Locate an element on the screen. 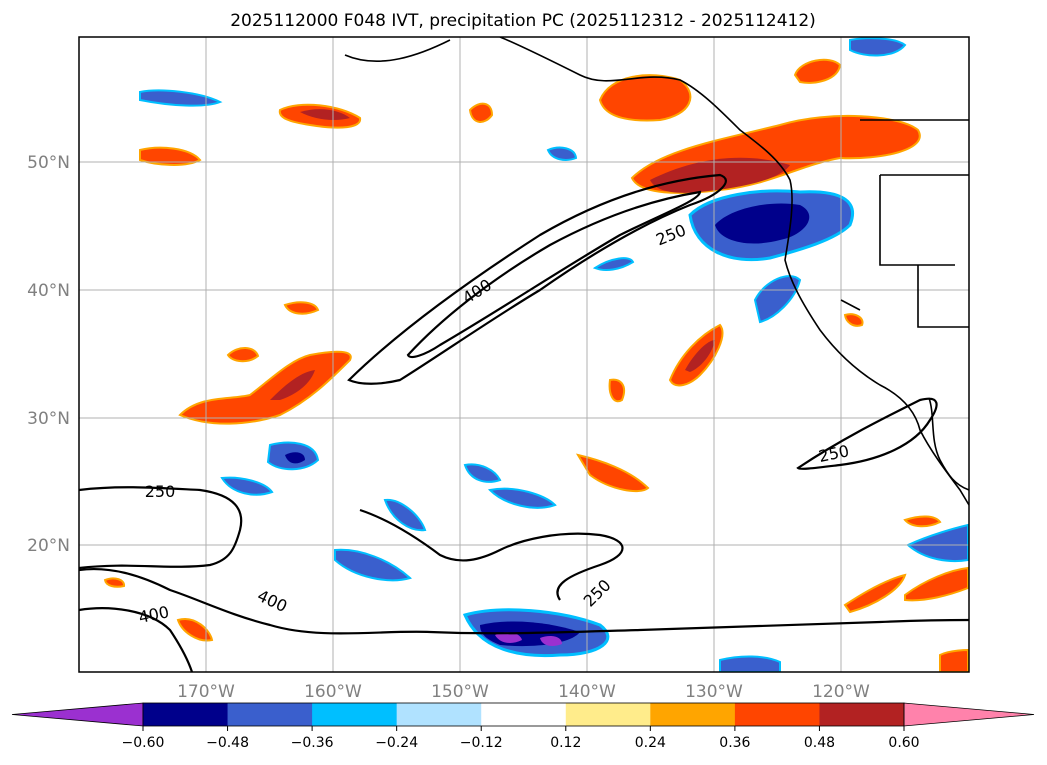  colorbar-tick-label: −0.24 is located at coordinates (396, 743).